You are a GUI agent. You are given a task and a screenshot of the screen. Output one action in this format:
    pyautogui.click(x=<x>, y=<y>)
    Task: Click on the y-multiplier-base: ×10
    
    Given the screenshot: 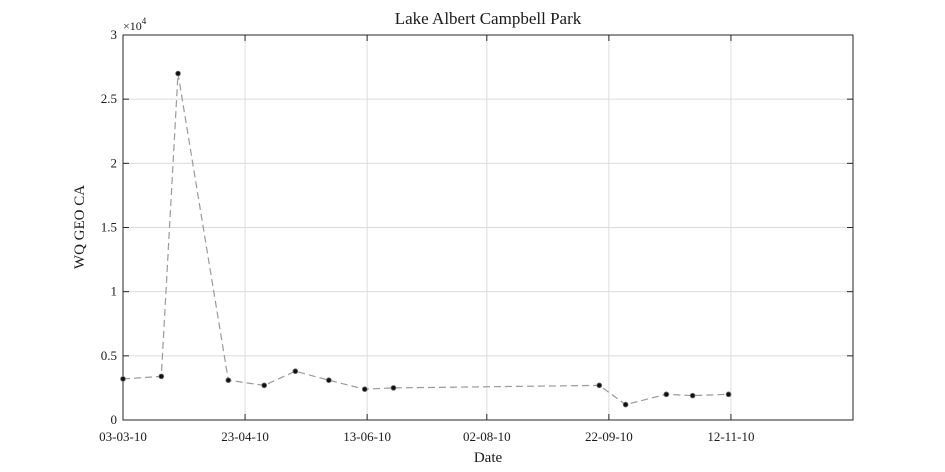 What is the action you would take?
    pyautogui.click(x=132, y=26)
    